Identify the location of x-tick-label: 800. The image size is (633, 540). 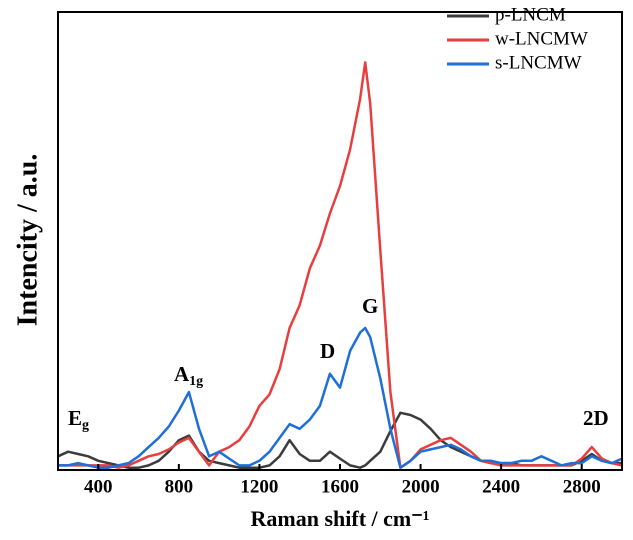
(179, 486).